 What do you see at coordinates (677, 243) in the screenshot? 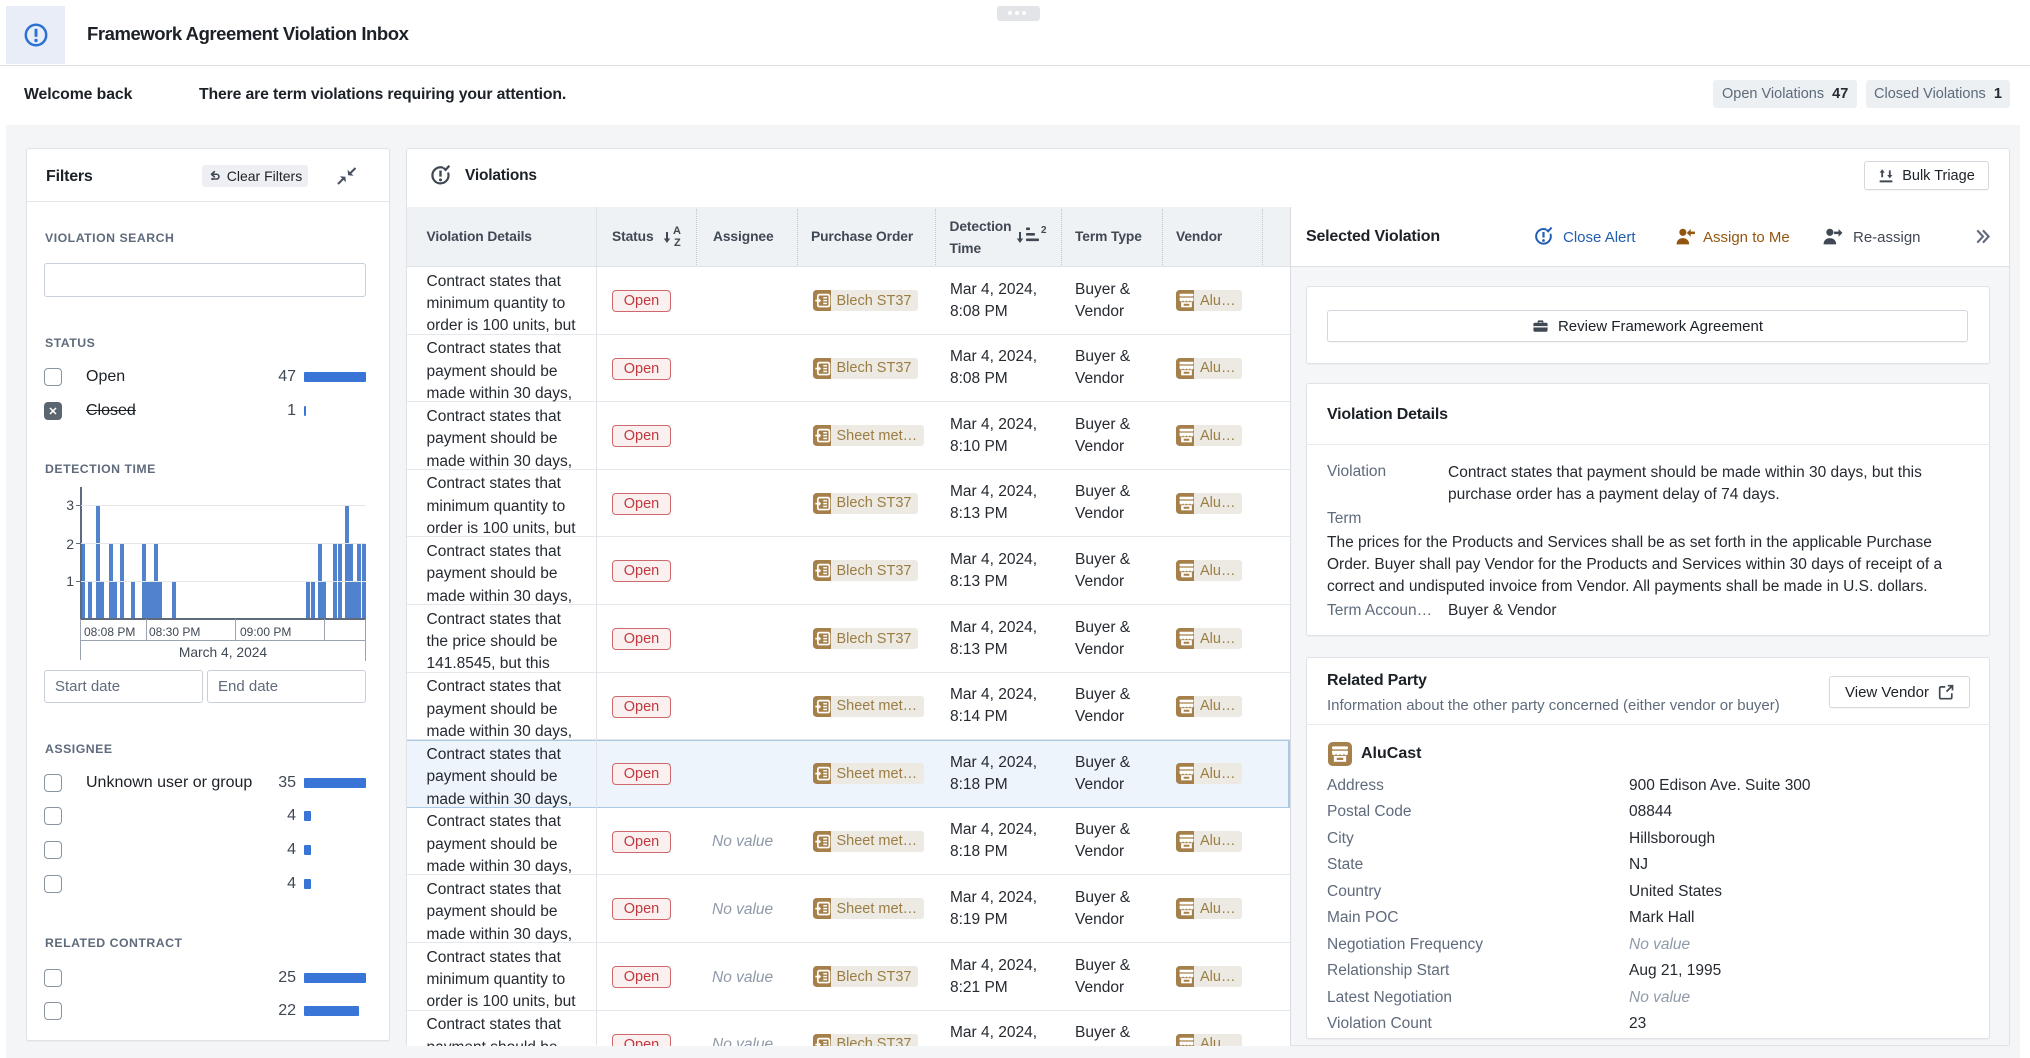
I see `svg-text: Z` at bounding box center [677, 243].